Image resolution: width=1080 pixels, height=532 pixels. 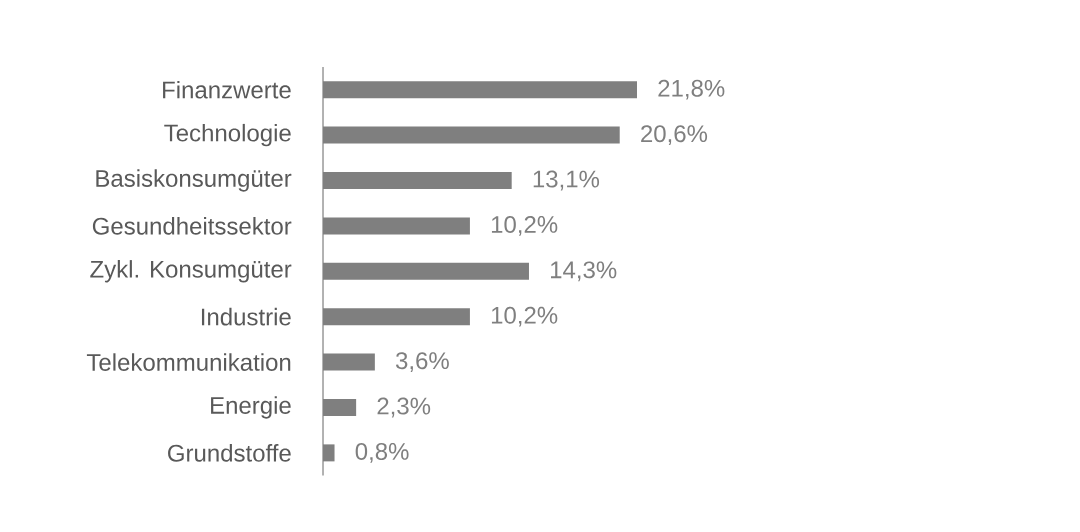 I want to click on data-label: 0,8%, so click(x=382, y=452).